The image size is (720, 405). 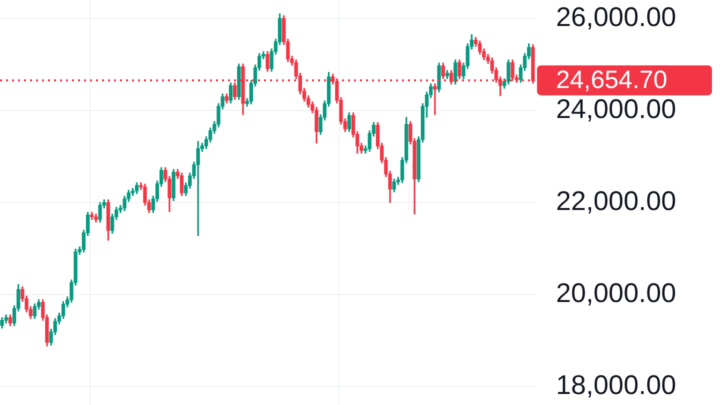 I want to click on y-tick-label: 26,000.00, so click(x=616, y=17).